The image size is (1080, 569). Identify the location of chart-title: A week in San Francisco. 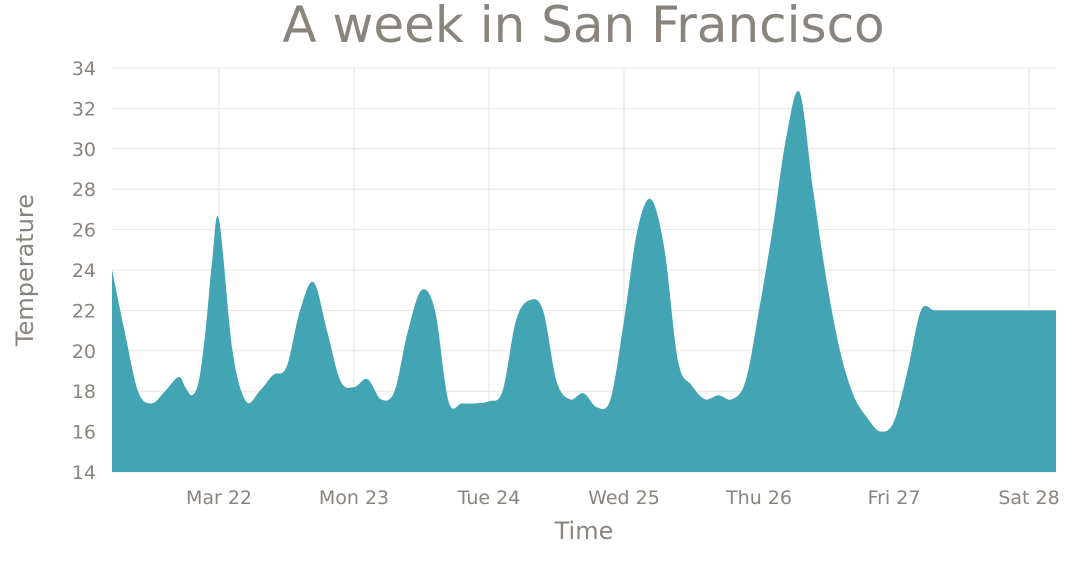
(583, 27).